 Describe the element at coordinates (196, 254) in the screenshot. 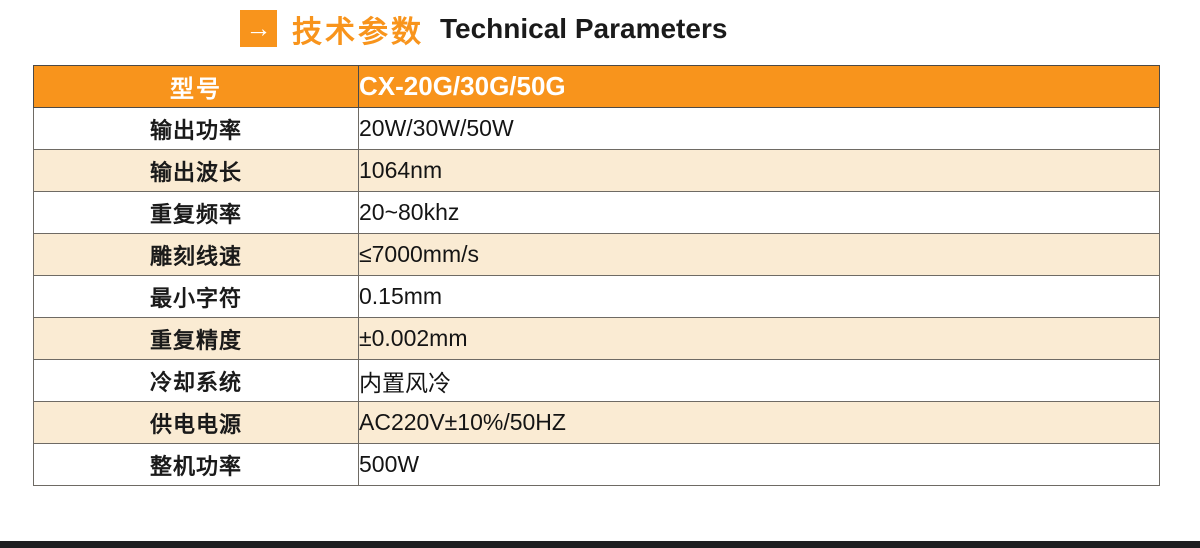

I see `param-label-cell: 雕刻线速` at that location.